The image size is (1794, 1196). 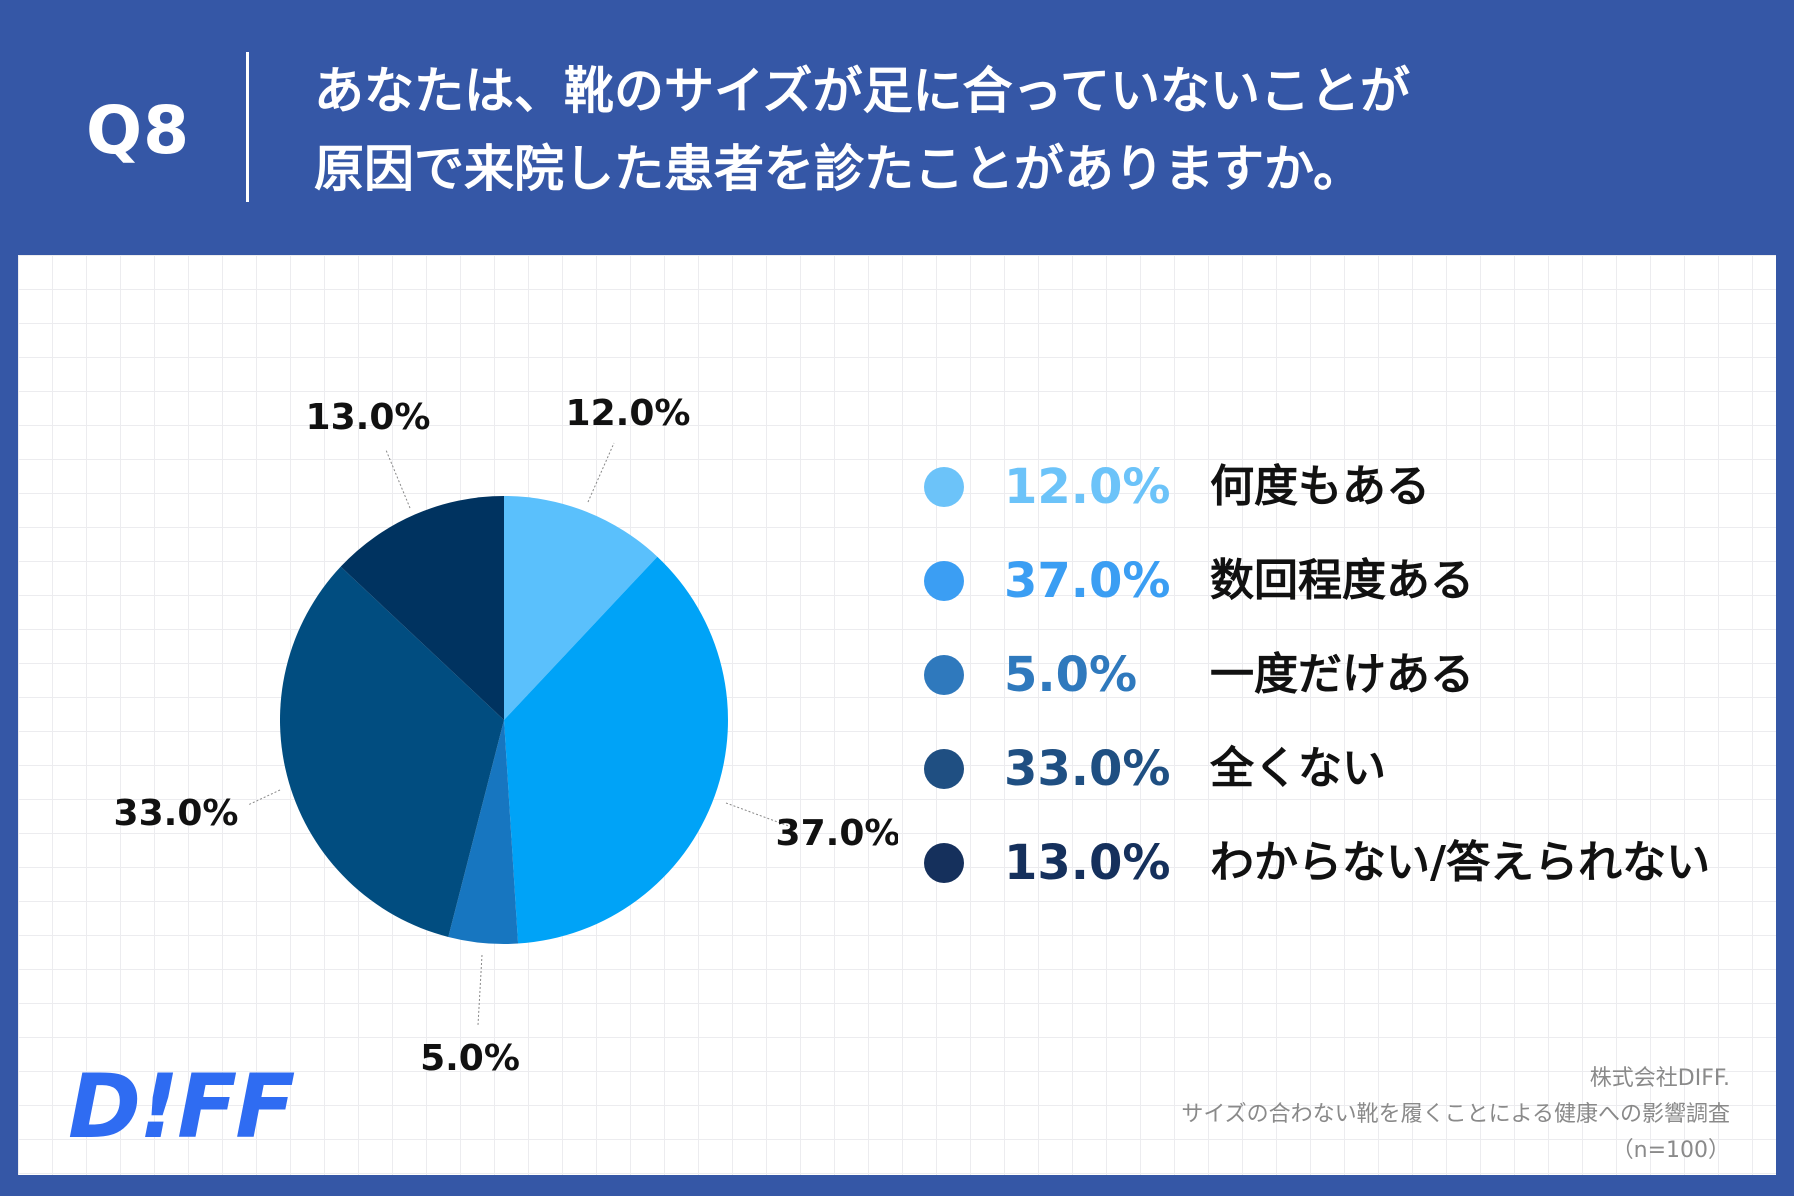 What do you see at coordinates (628, 413) in the screenshot?
I see `pie-data-label: 12.0%` at bounding box center [628, 413].